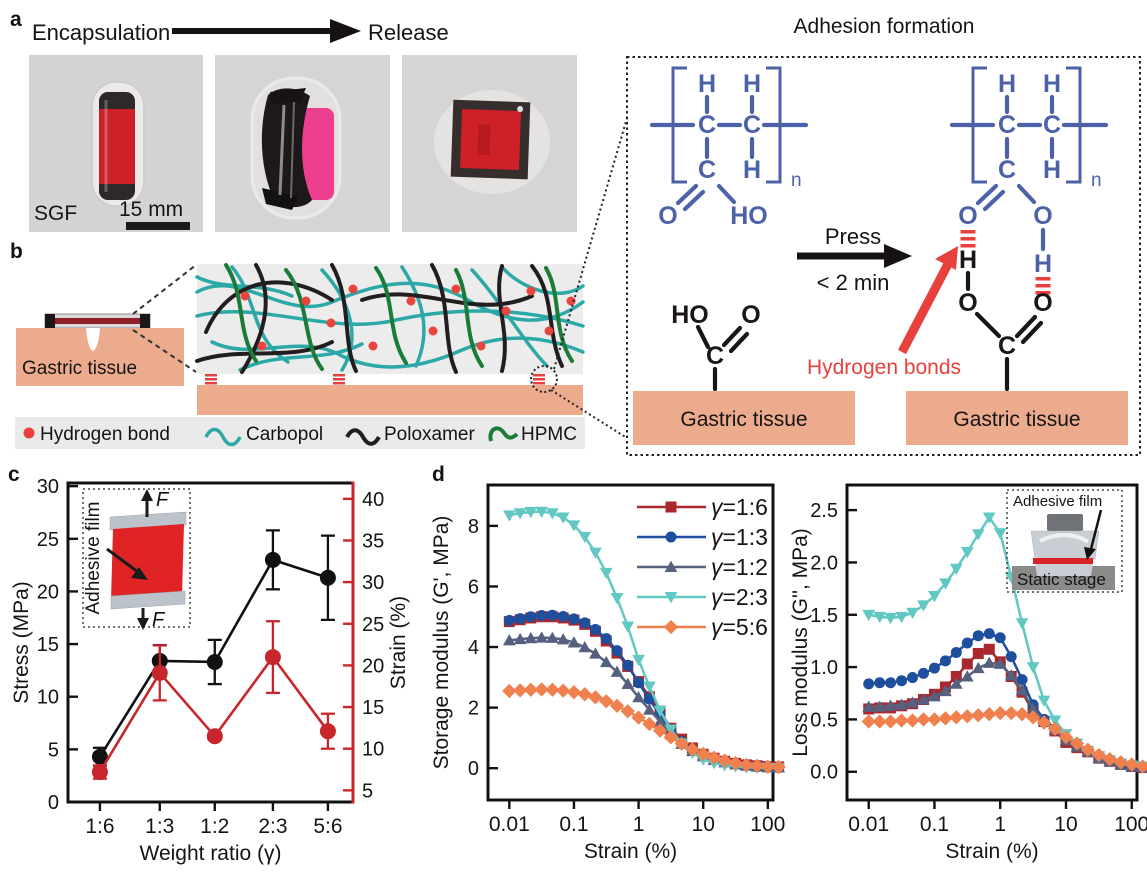 This screenshot has width=1147, height=873. Describe the element at coordinates (272, 826) in the screenshot. I see `svg-text: 2:3` at that location.